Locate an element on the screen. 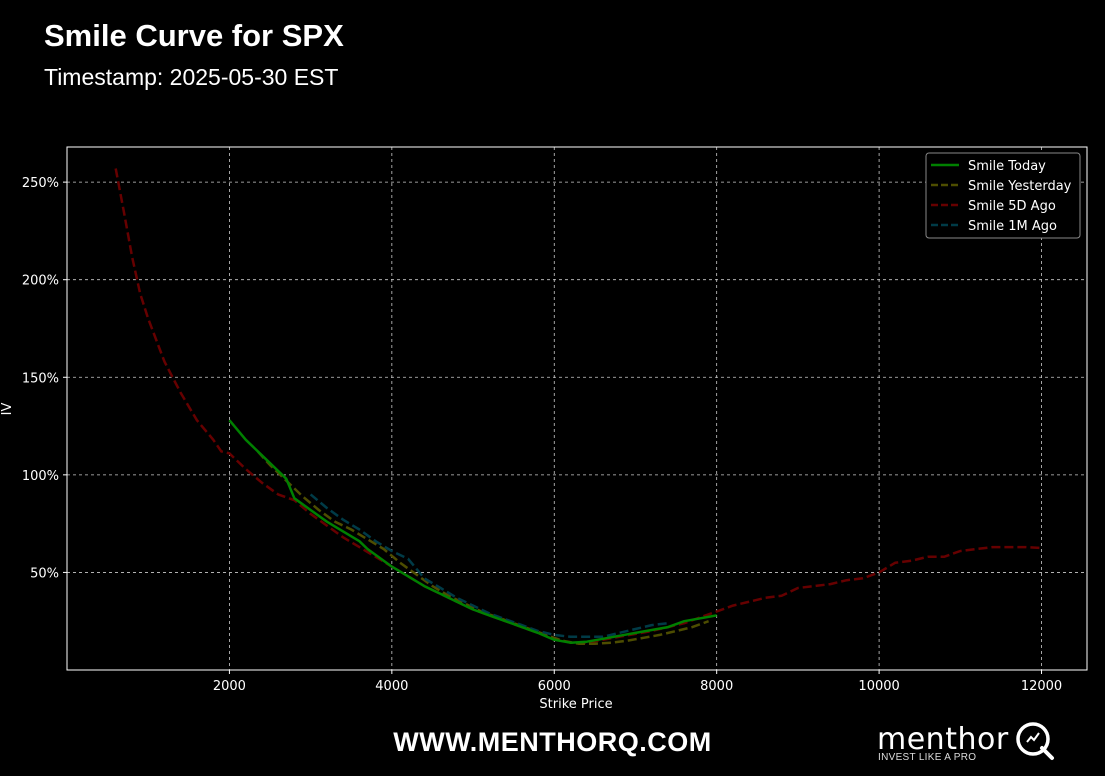 The width and height of the screenshot is (1105, 776). q-magnifier-logo-icon is located at coordinates (1035, 741).